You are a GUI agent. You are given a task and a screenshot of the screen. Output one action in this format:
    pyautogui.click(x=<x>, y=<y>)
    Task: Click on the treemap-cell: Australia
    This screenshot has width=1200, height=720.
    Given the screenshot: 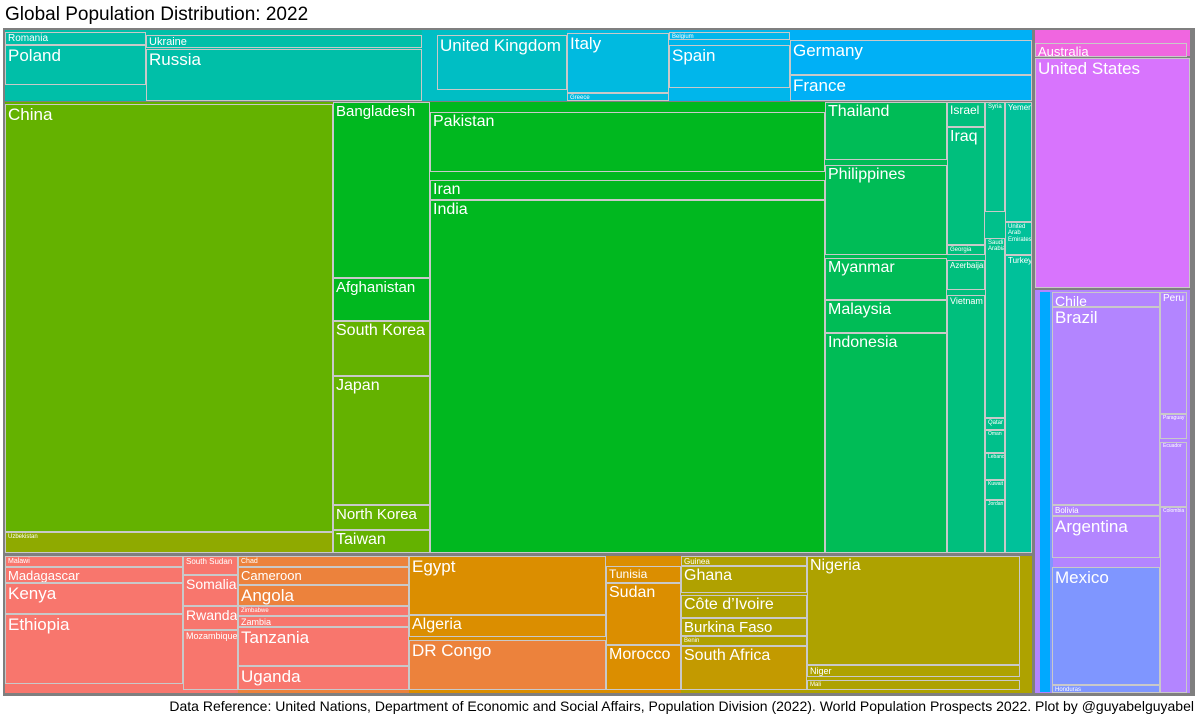 What is the action you would take?
    pyautogui.click(x=1111, y=50)
    